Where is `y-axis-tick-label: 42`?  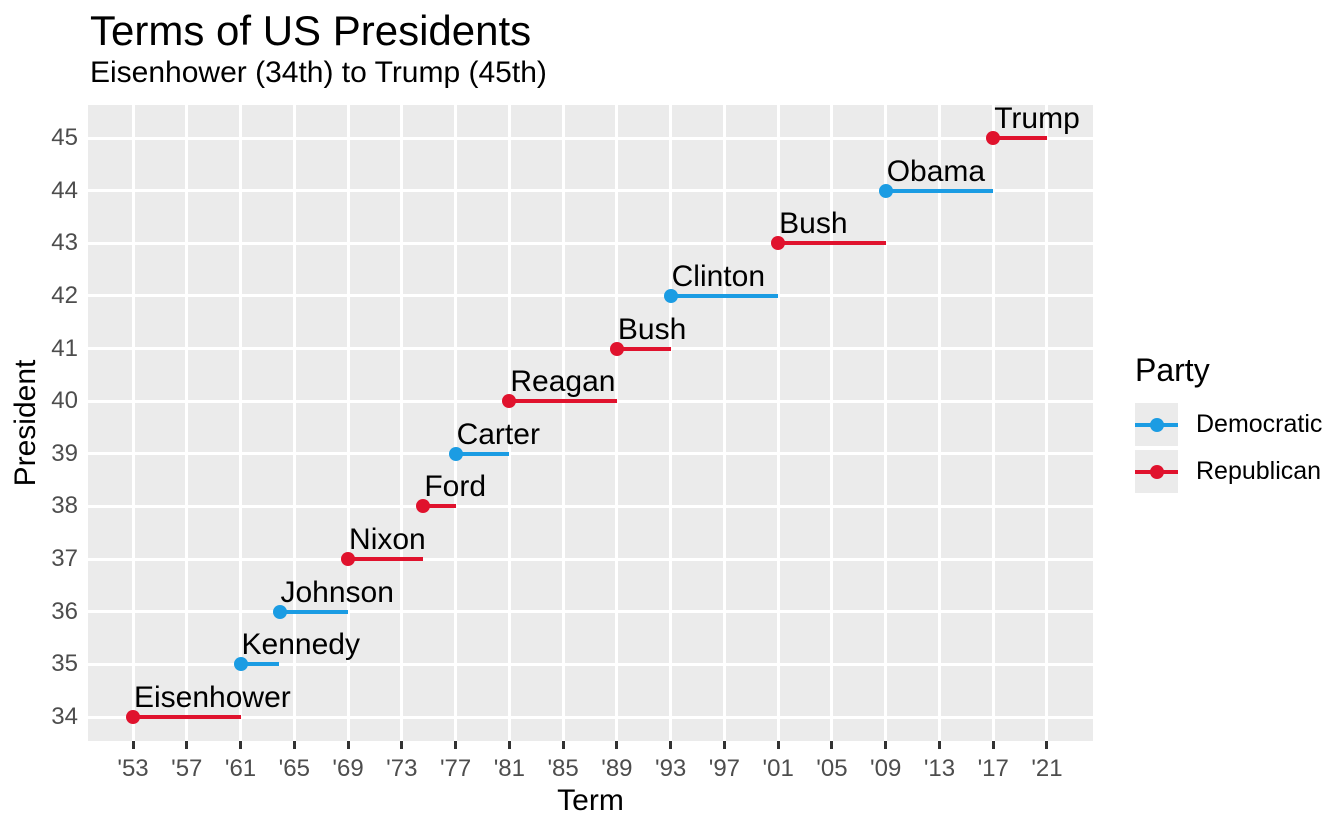 y-axis-tick-label: 42 is located at coordinates (64, 295).